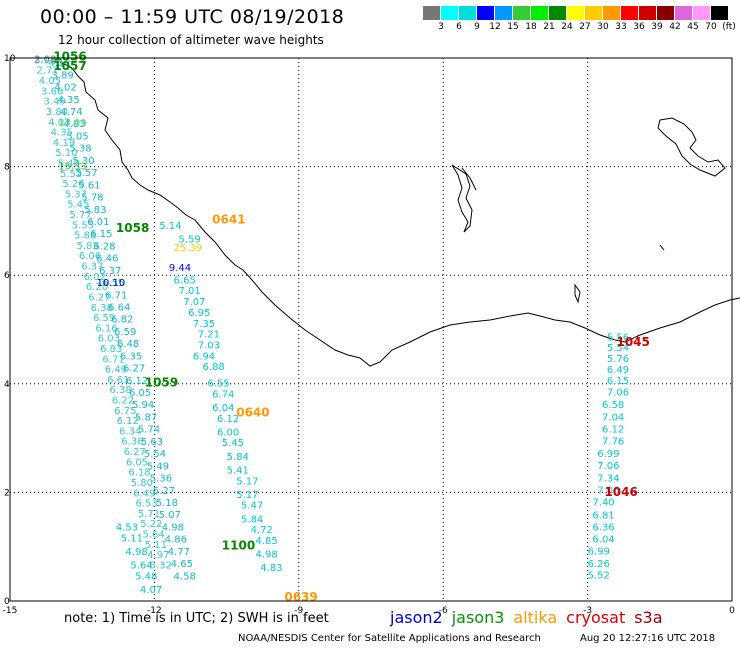 This screenshot has height=650, width=740. I want to click on wave-height-label: 5.74, so click(149, 430).